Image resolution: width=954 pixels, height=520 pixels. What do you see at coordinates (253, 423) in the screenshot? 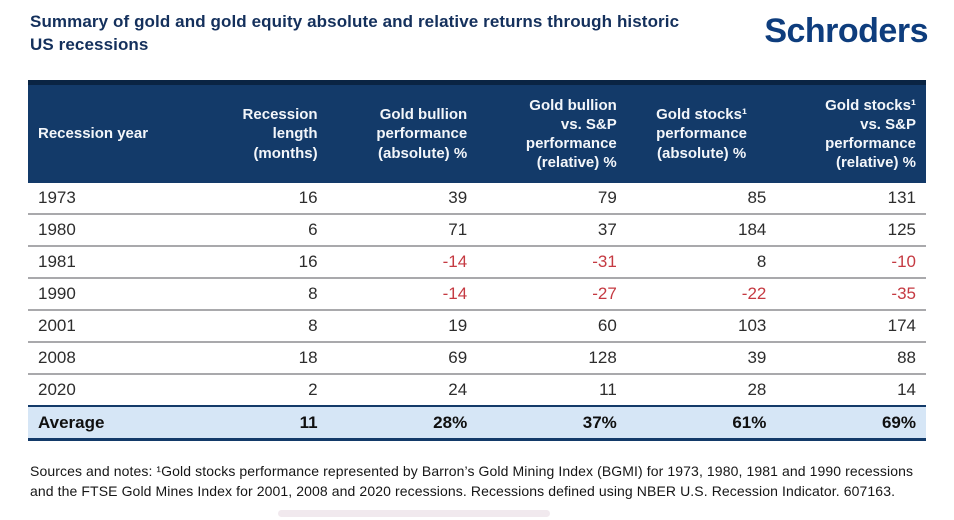
I see `cell-average-recession-length: 11` at bounding box center [253, 423].